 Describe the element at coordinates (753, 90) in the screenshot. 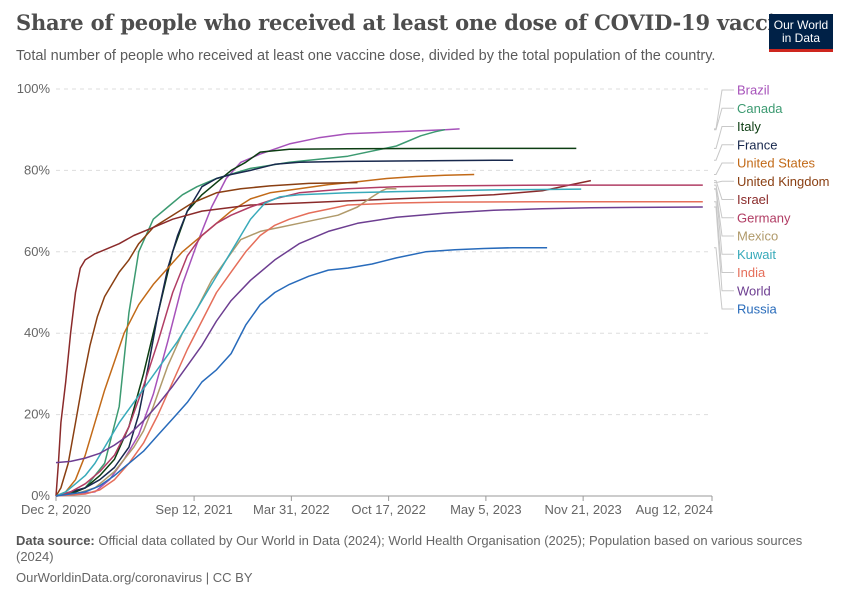

I see `legend-entry-brazil: Brazil` at that location.